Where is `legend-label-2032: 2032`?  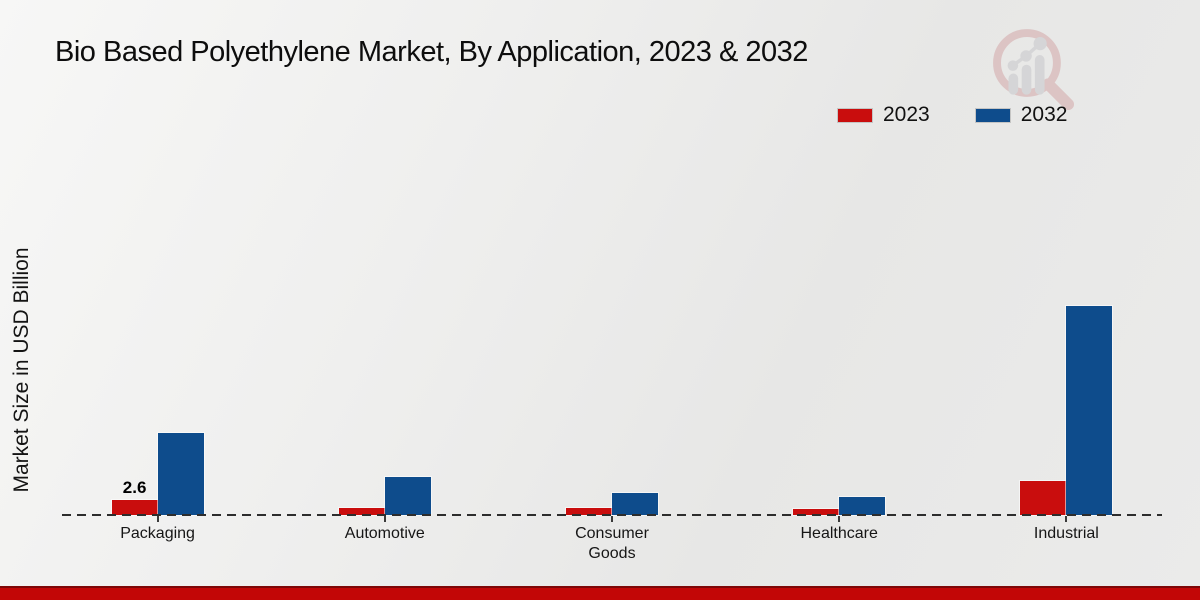
legend-label-2032: 2032 is located at coordinates (1044, 114).